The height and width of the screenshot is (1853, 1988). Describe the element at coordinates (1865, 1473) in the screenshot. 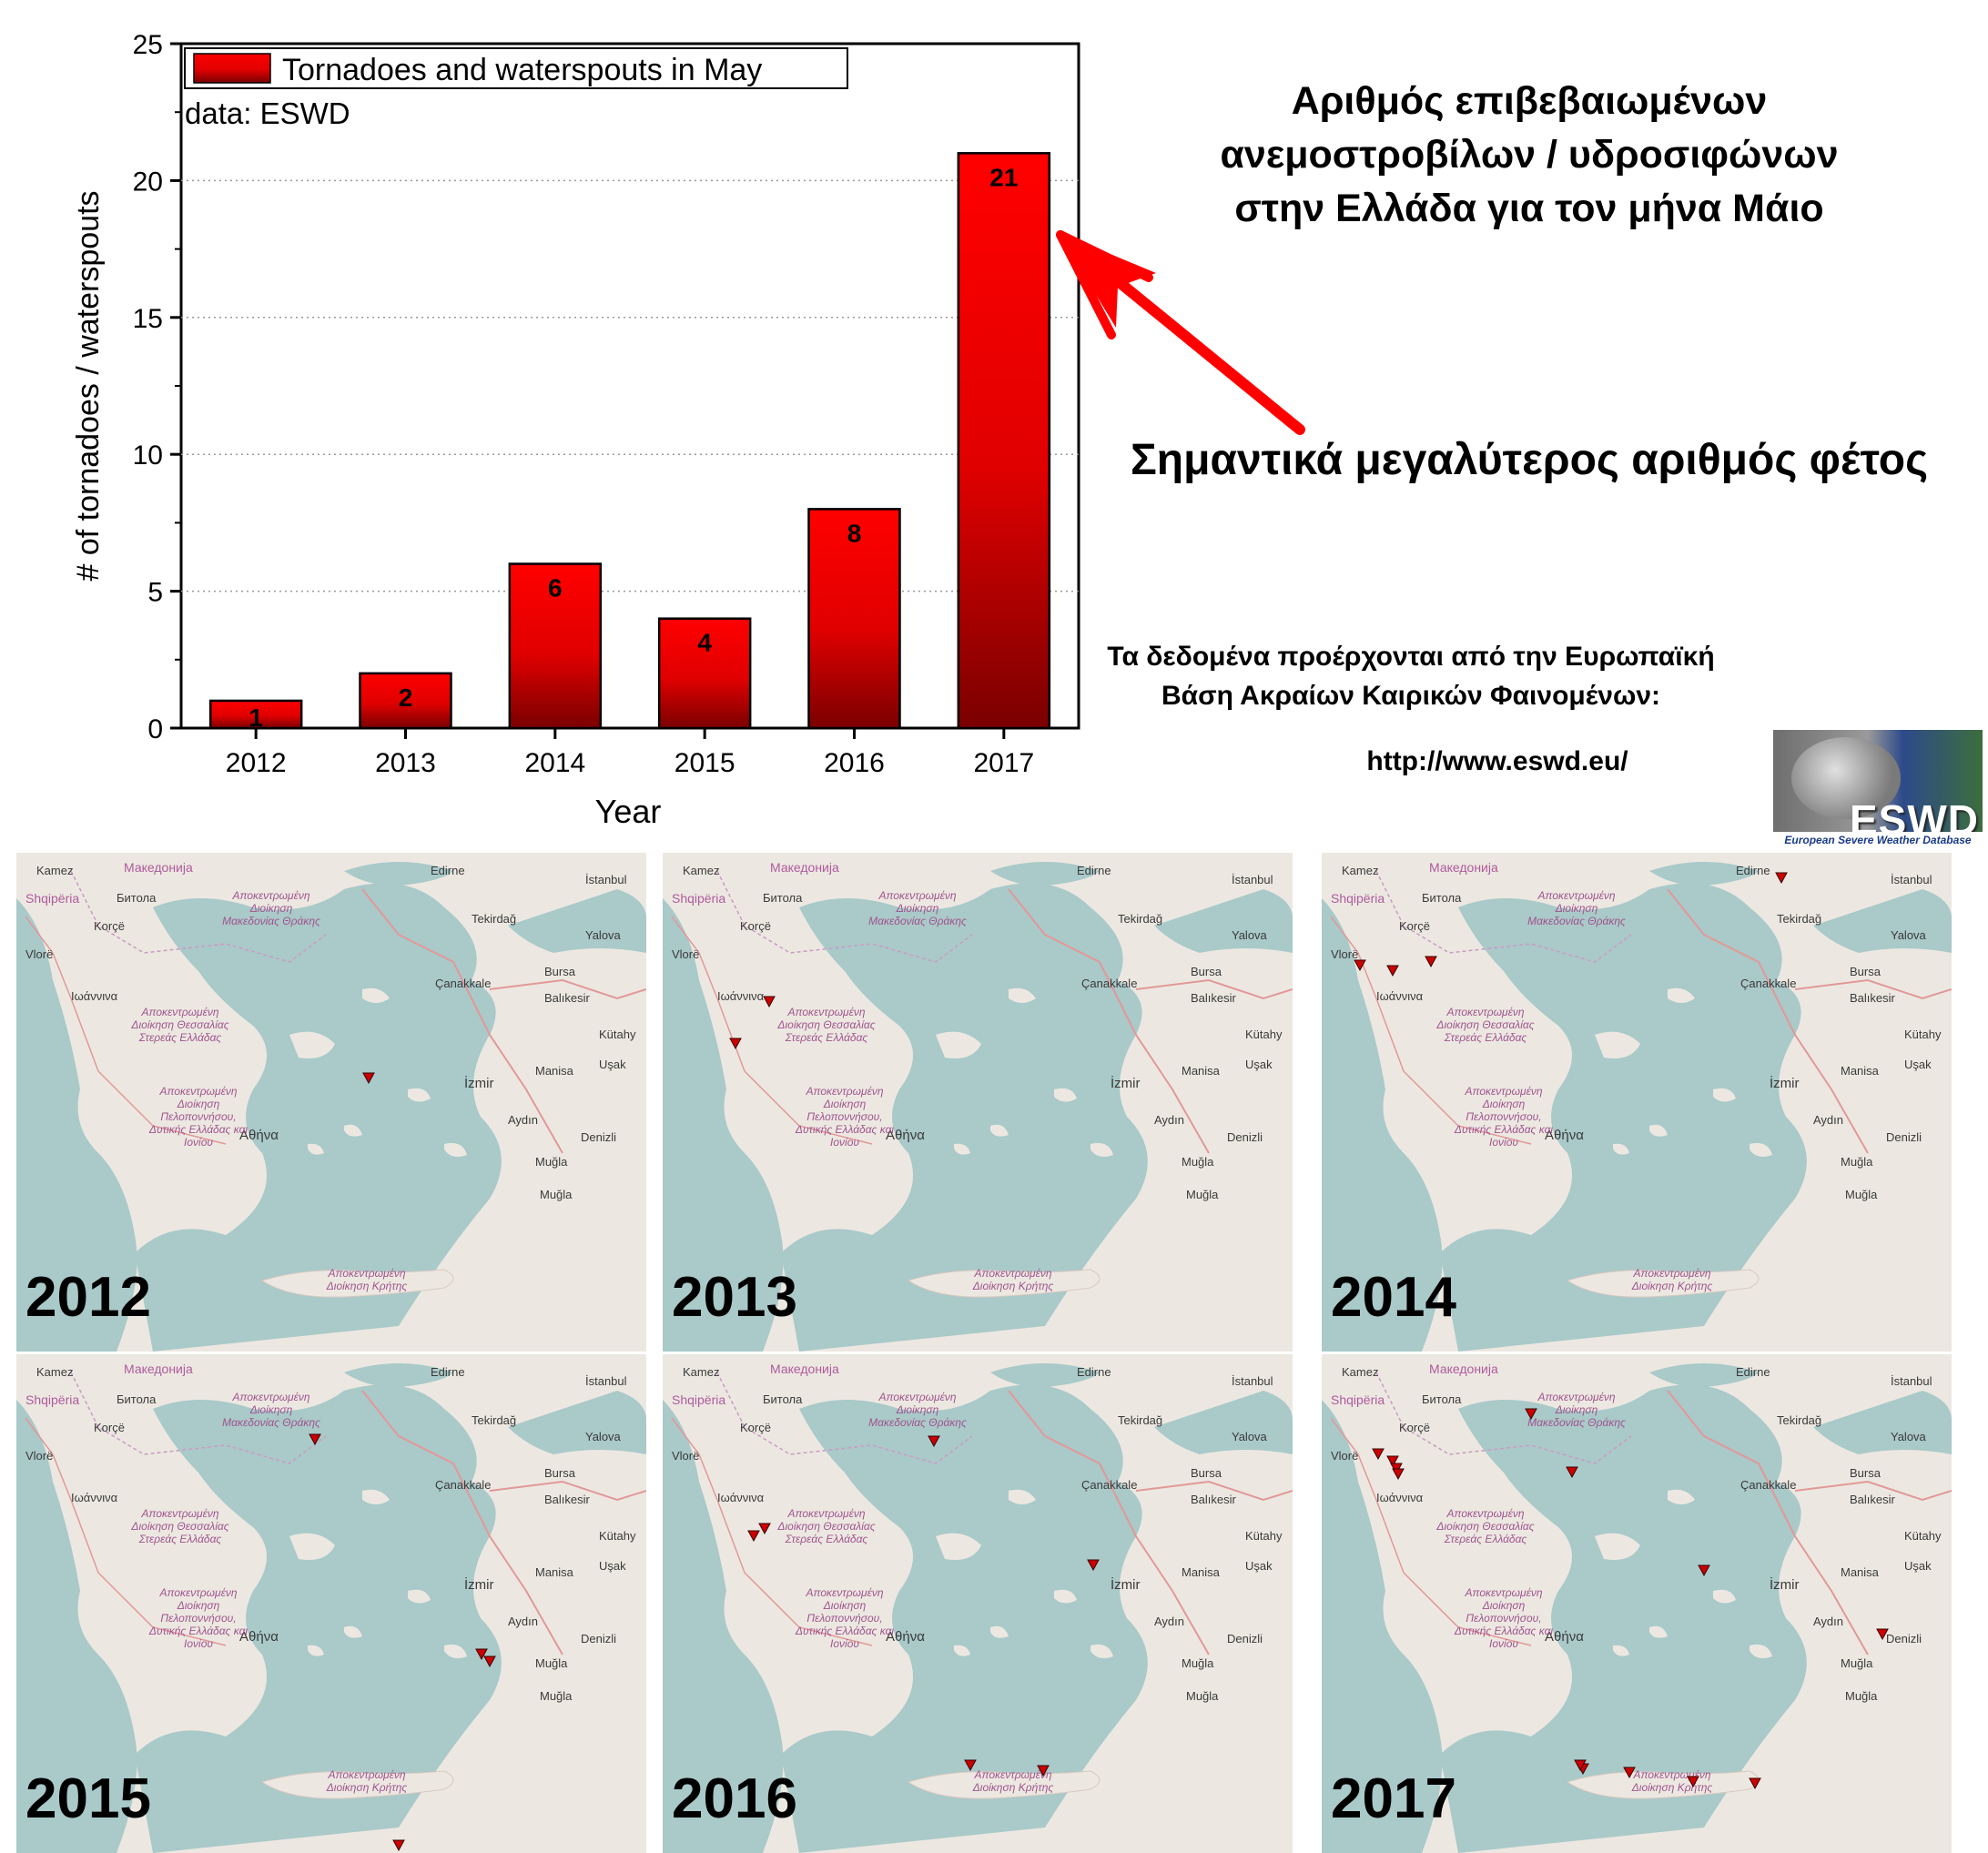

I see `map-label-bursa: Bursa` at that location.